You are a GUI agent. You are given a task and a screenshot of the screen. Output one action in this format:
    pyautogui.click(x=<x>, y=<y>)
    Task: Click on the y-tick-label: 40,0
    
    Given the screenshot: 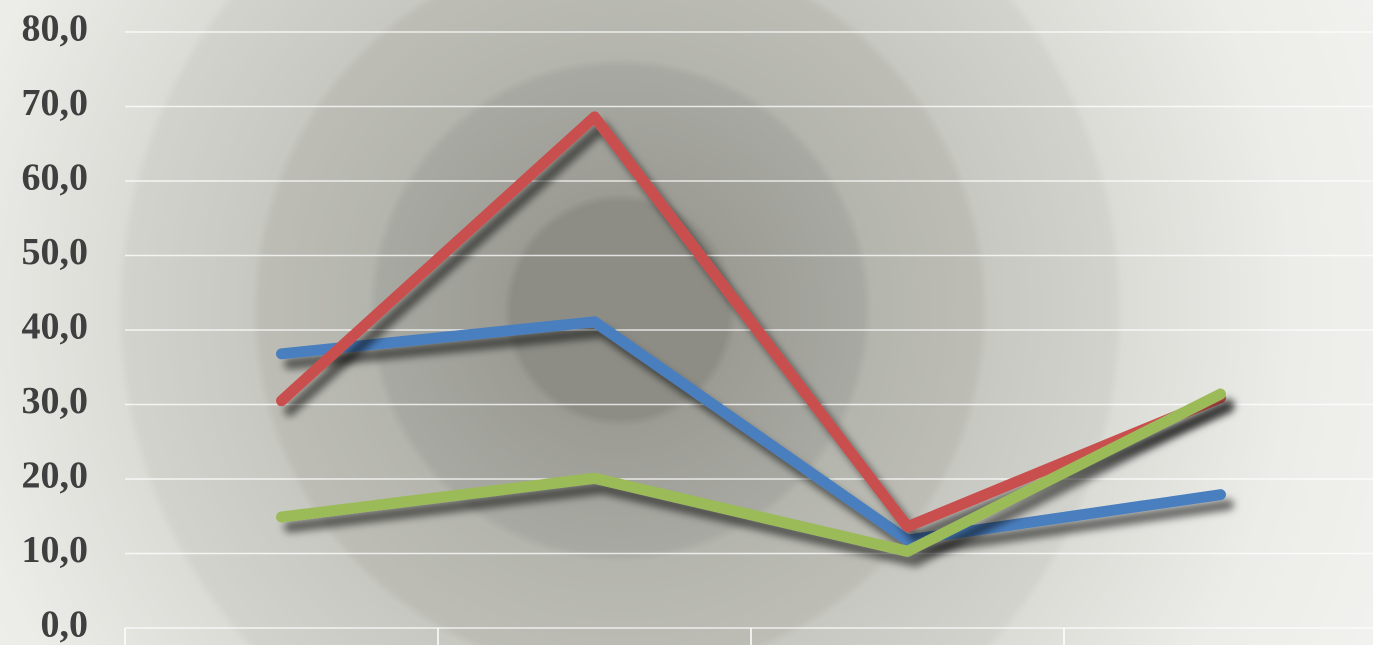 What is the action you would take?
    pyautogui.click(x=55, y=327)
    